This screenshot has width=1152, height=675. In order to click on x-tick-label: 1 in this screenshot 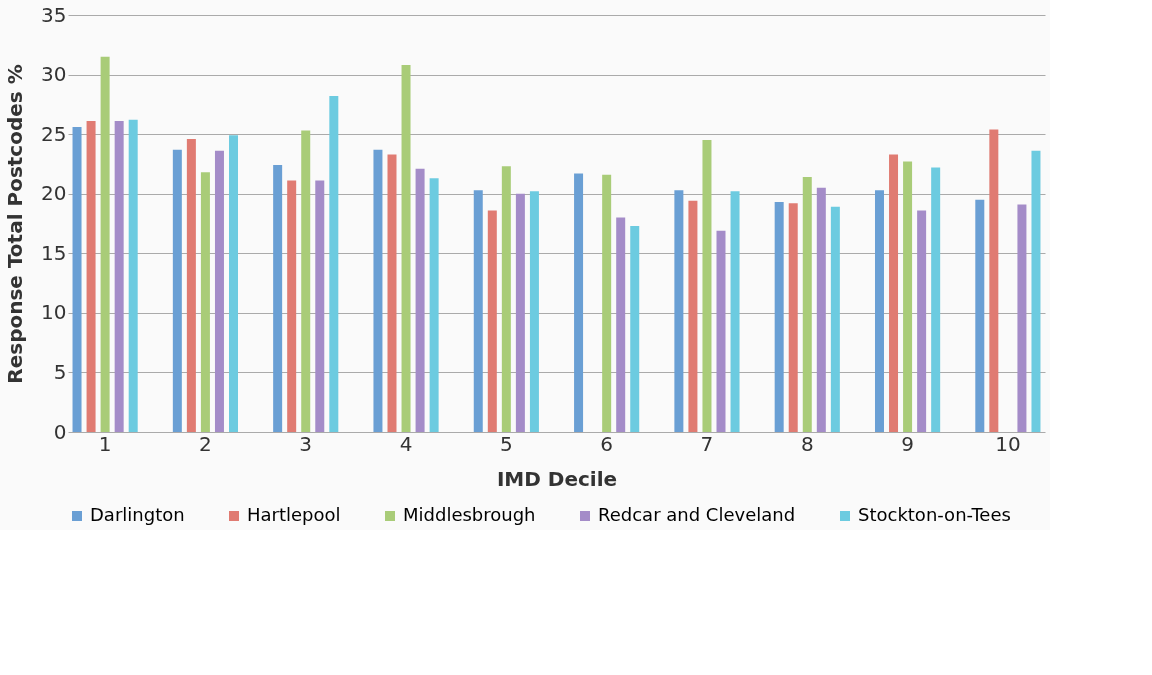, I will do `click(105, 443)`.